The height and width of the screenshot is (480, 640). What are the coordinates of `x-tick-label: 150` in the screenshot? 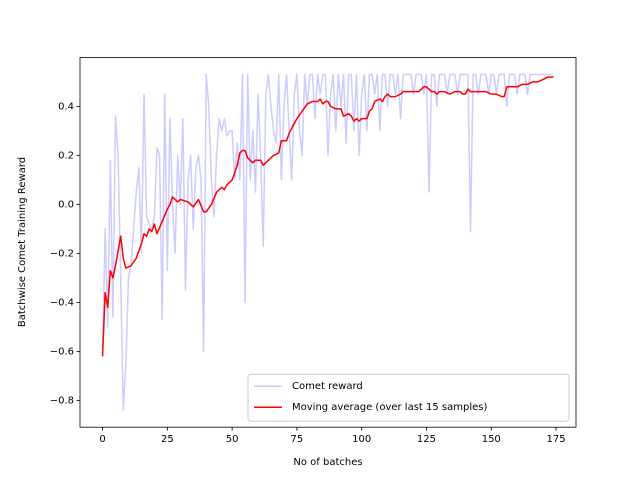 It's located at (491, 439).